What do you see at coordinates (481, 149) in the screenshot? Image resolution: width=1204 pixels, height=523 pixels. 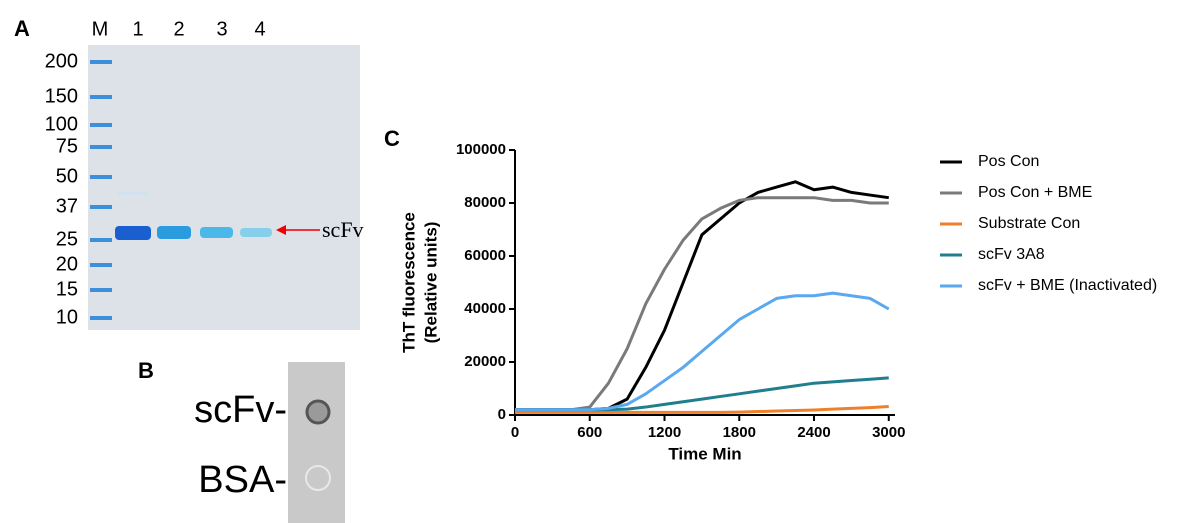 I see `y-tick-label: 100000` at bounding box center [481, 149].